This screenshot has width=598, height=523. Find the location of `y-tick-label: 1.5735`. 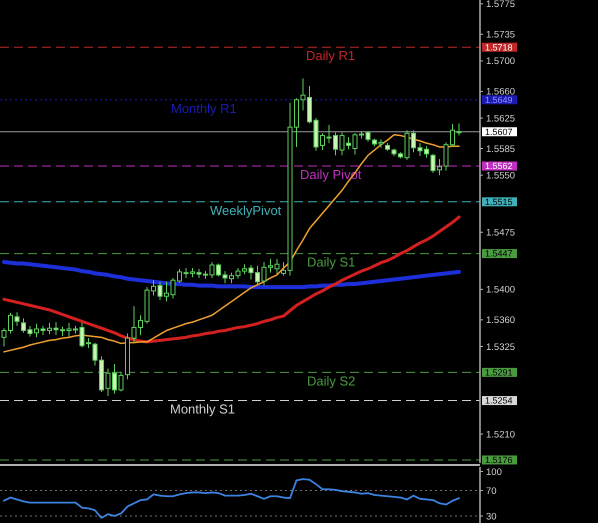

y-tick-label: 1.5735 is located at coordinates (501, 35).